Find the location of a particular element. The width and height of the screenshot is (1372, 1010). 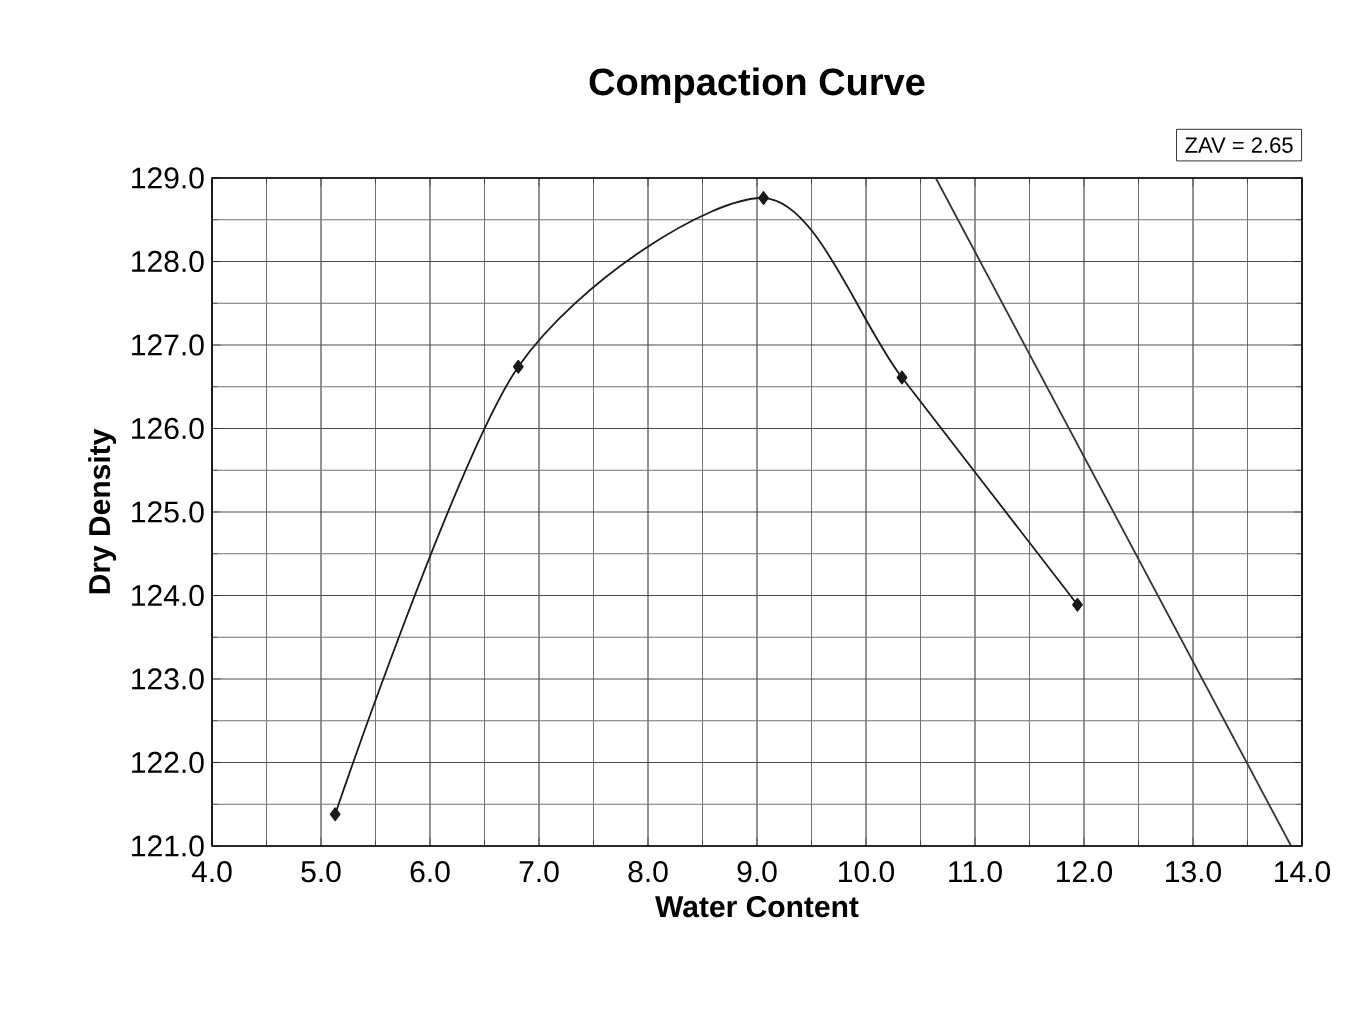

chart-title: Compaction Curve is located at coordinates (757, 85).